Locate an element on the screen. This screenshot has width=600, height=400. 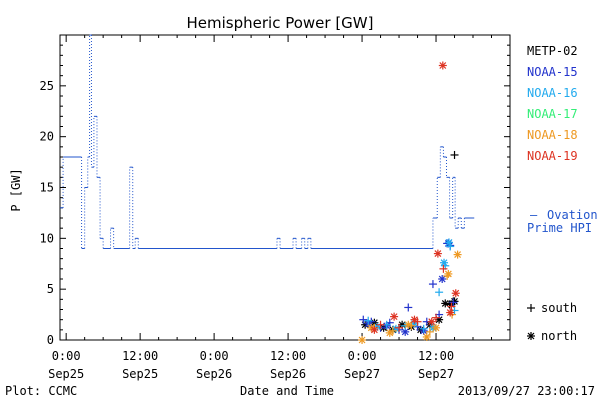
y-tick-label: 10 is located at coordinates (47, 238).